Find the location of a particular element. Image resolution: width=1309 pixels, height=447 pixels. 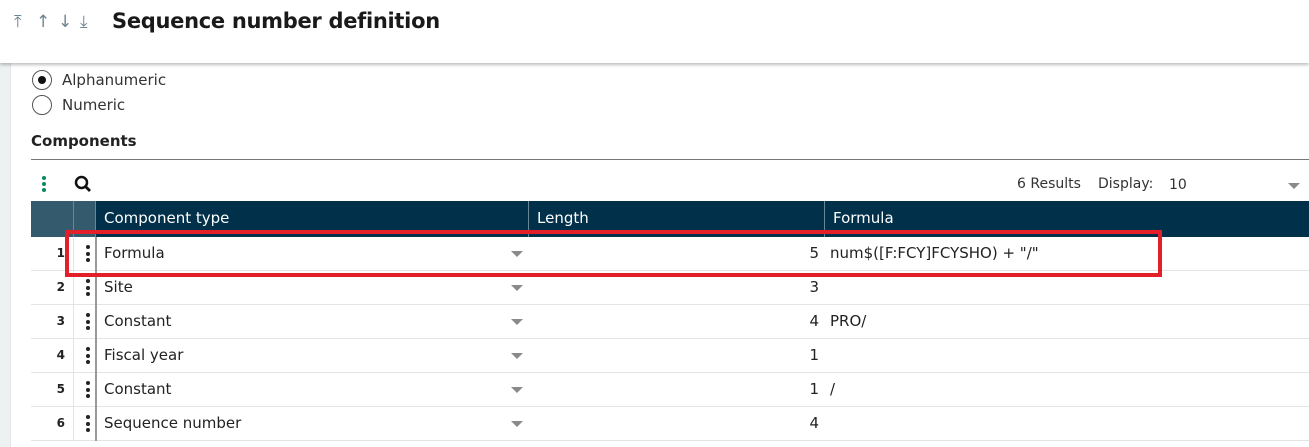

table-row: 1 Formula 5 num$([F:FCY]FCYSHO) + "/" is located at coordinates (670, 254).